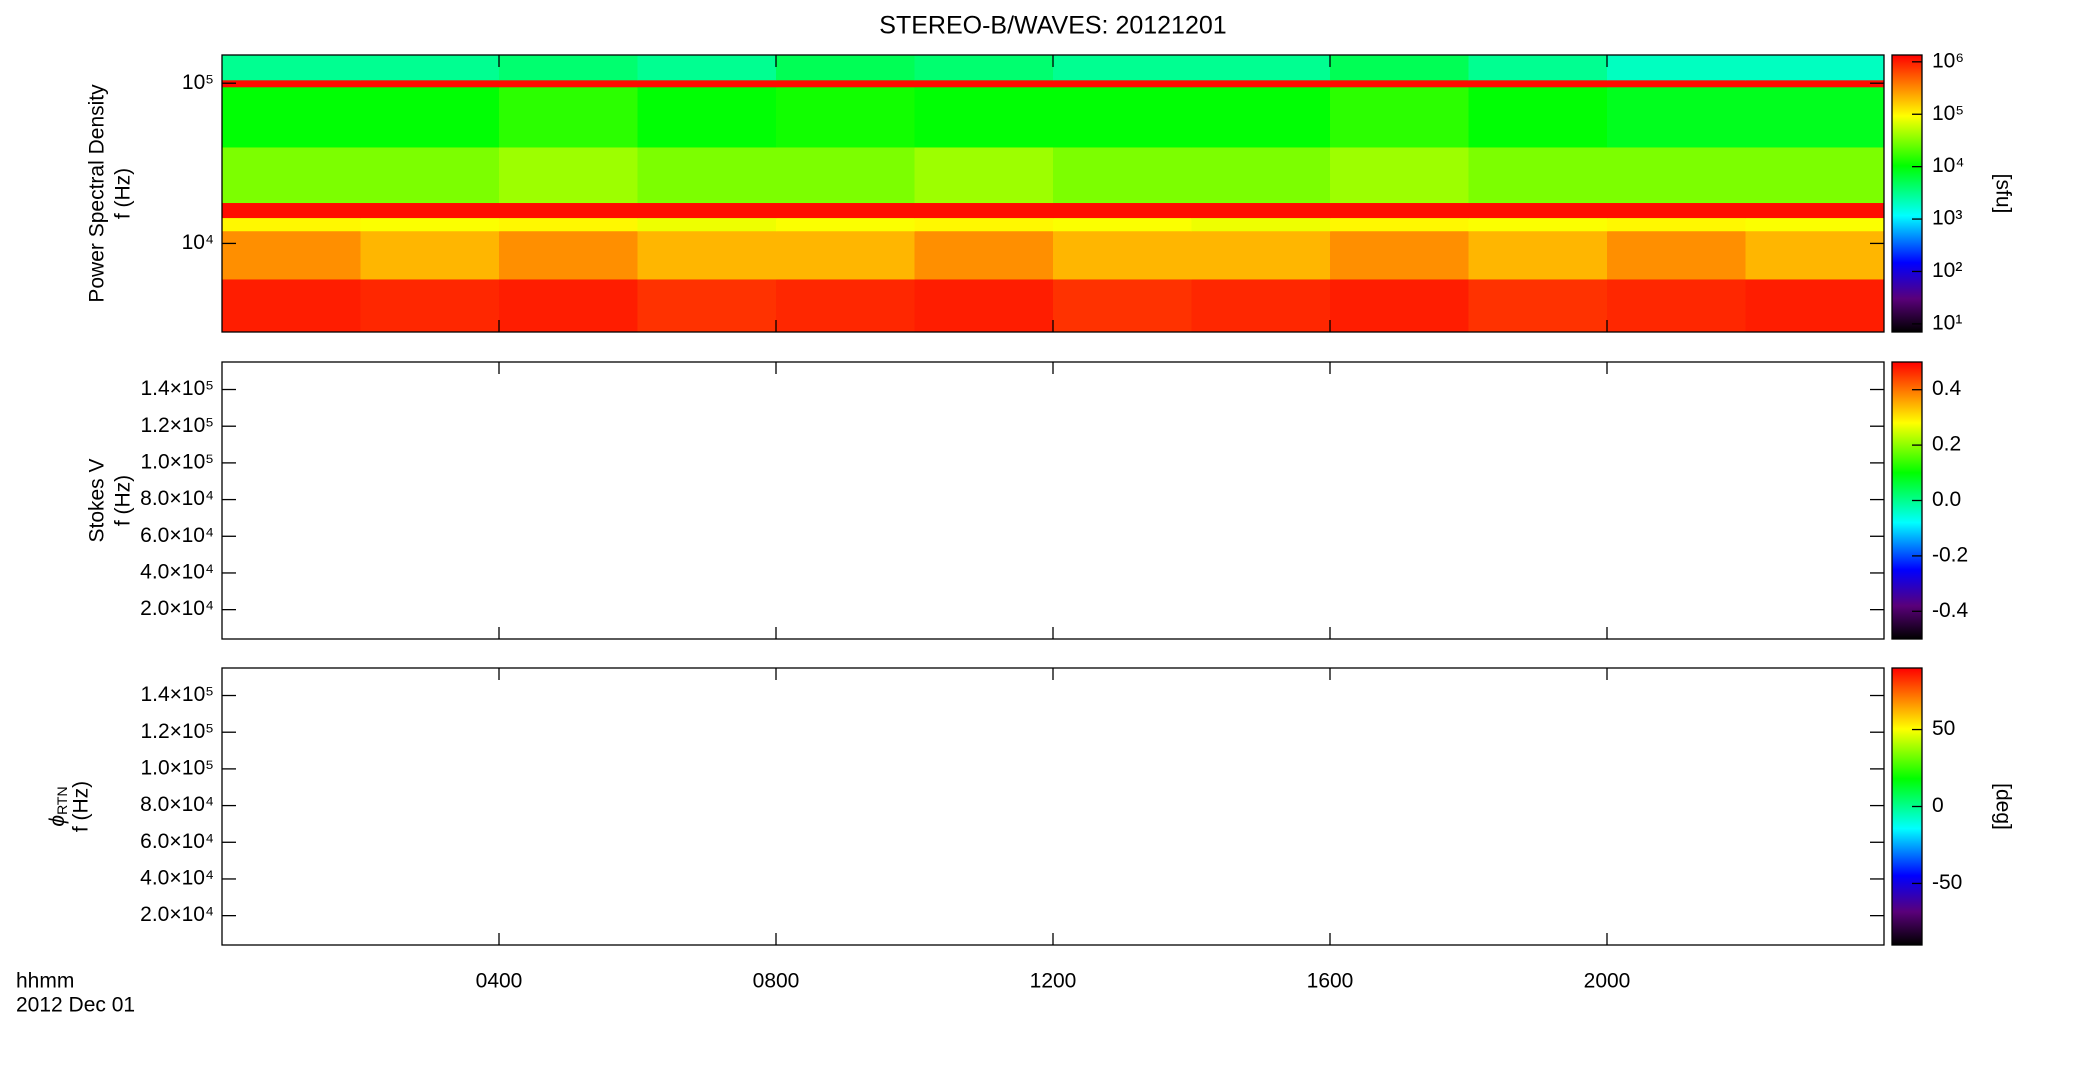  What do you see at coordinates (1938, 805) in the screenshot?
I see `colorbar-tick-label: 0` at bounding box center [1938, 805].